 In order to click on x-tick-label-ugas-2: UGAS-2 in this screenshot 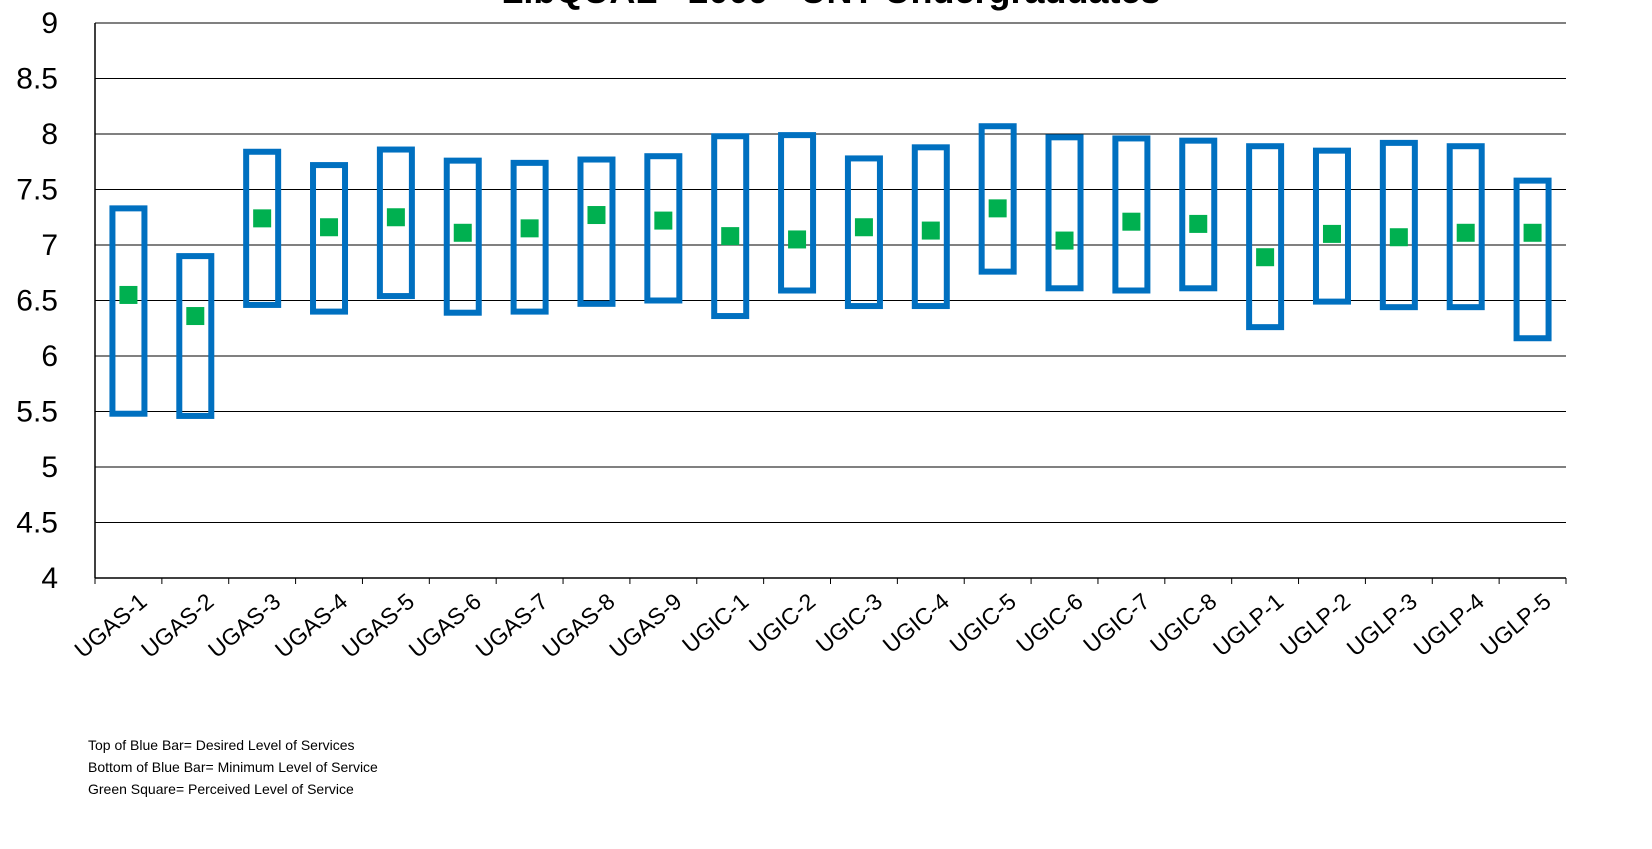, I will do `click(177, 625)`.